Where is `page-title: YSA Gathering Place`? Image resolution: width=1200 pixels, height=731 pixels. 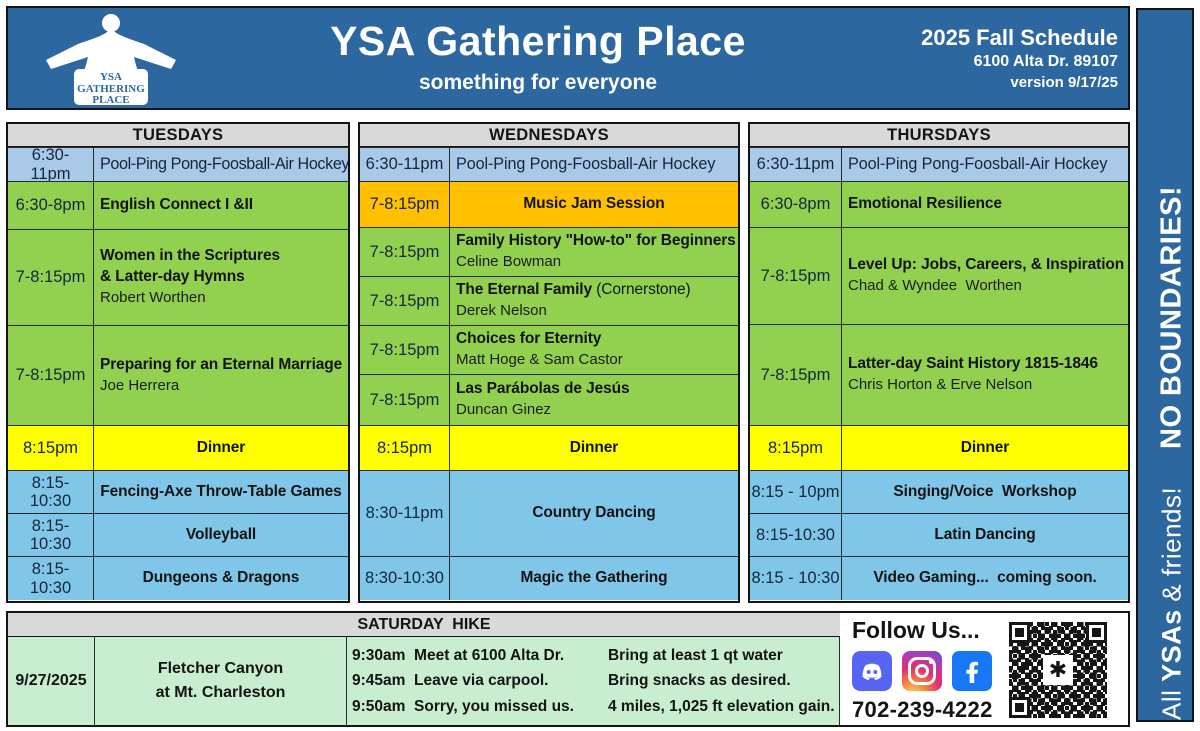 page-title: YSA Gathering Place is located at coordinates (538, 41).